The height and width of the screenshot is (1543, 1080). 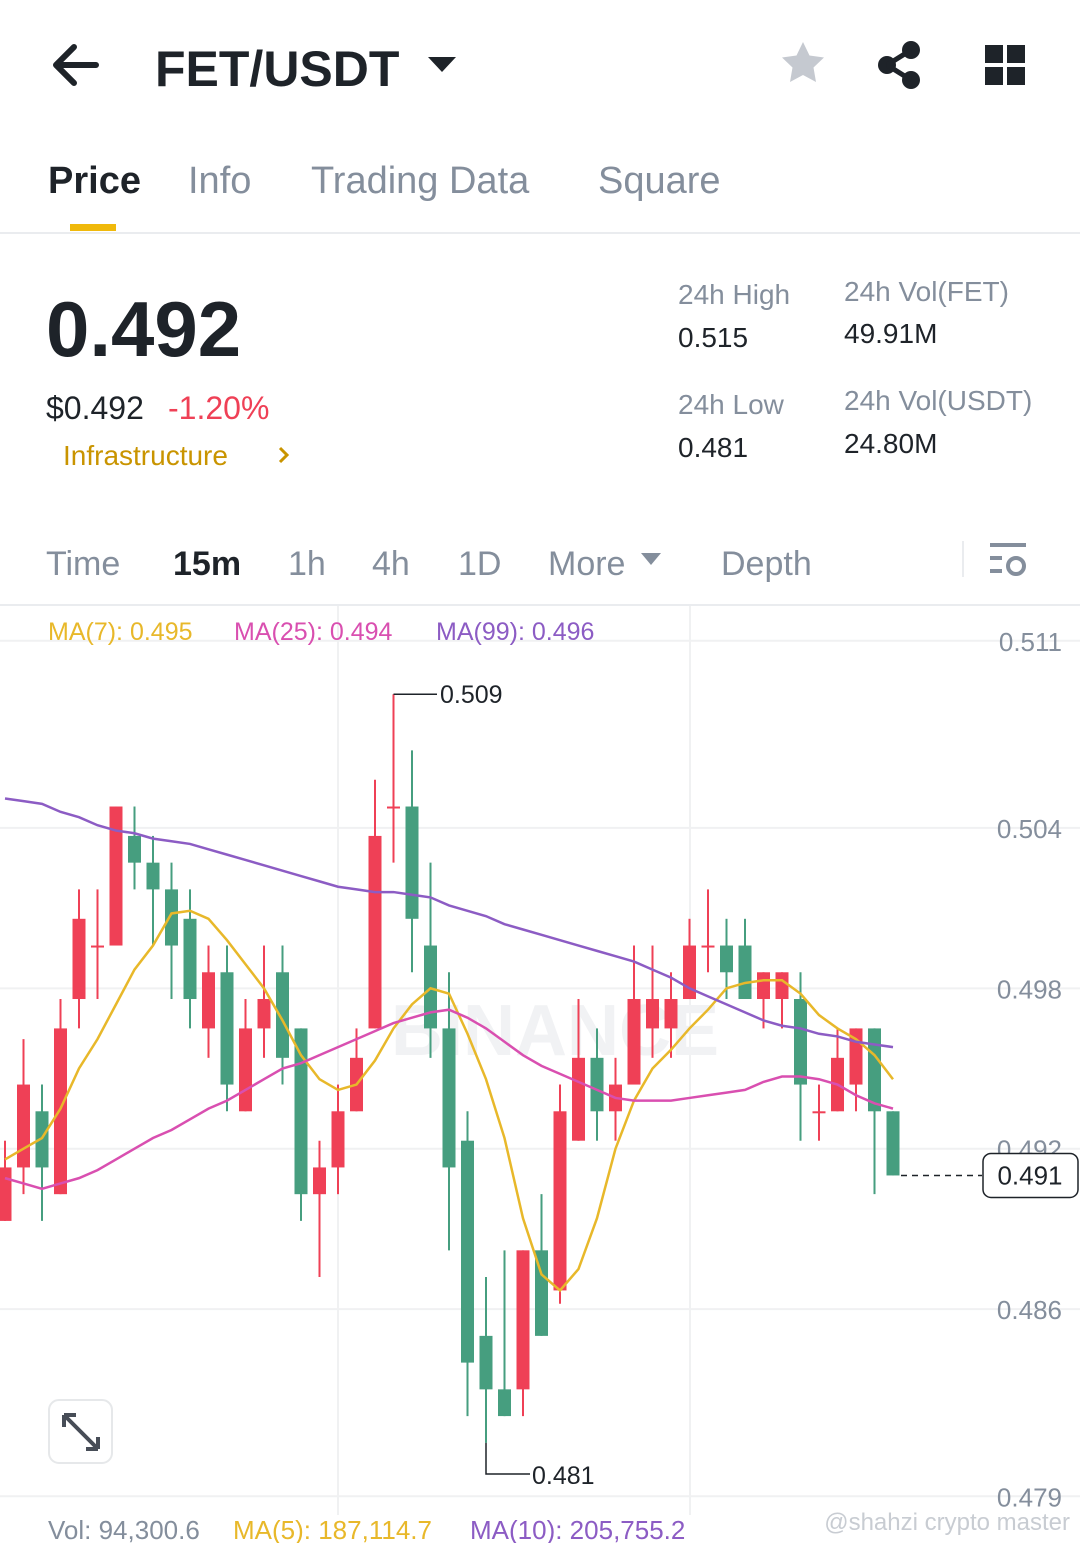 I want to click on tab-square: Square, so click(x=659, y=181).